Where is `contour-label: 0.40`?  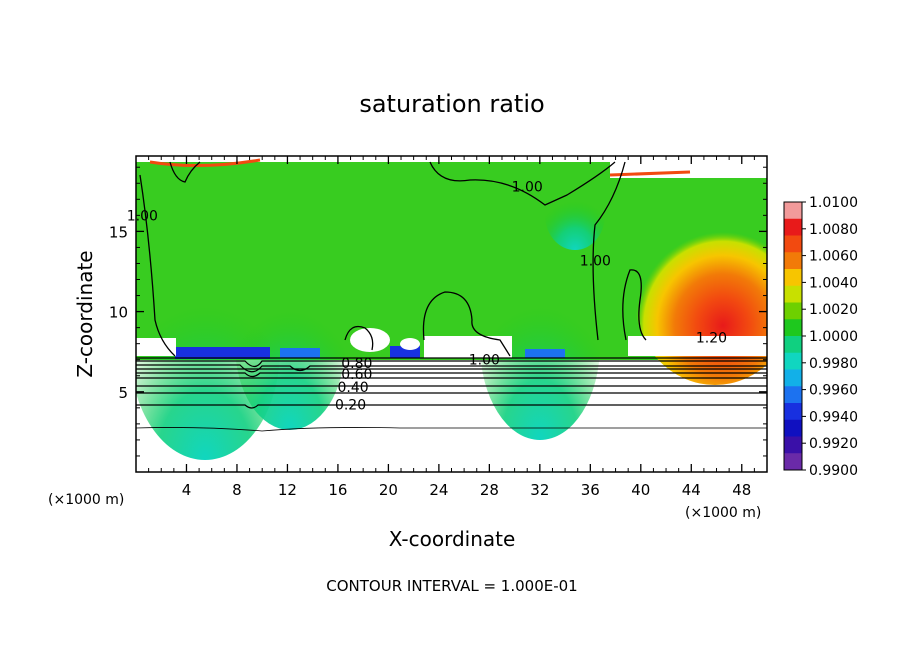
contour-label: 0.40 is located at coordinates (352, 388).